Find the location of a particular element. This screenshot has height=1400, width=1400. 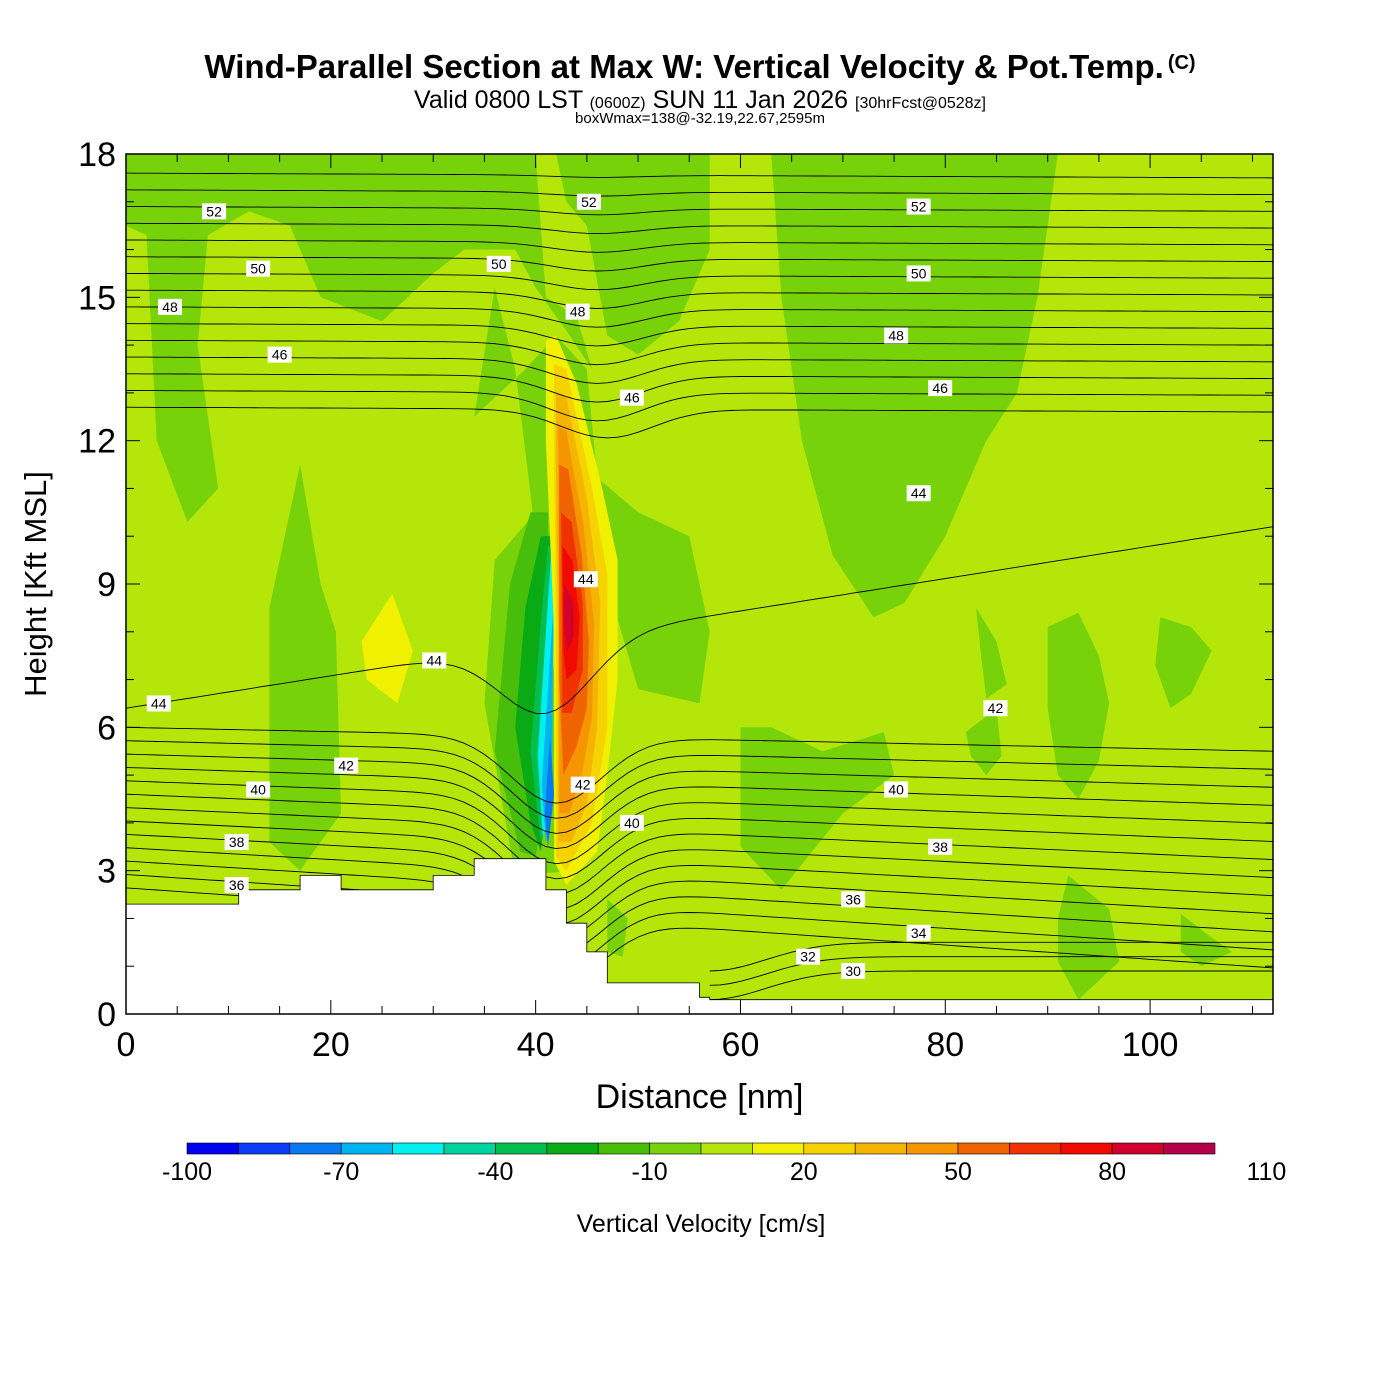

x-tick-label: 0 is located at coordinates (126, 1045).